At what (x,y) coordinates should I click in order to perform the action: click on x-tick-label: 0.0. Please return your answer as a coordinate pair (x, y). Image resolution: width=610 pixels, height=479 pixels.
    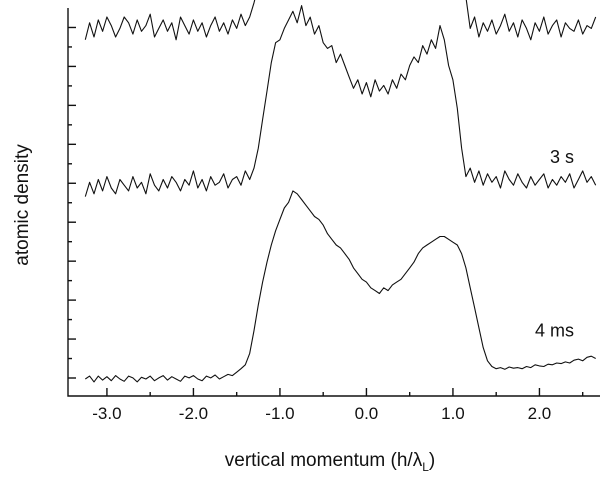
    Looking at the image, I should click on (367, 413).